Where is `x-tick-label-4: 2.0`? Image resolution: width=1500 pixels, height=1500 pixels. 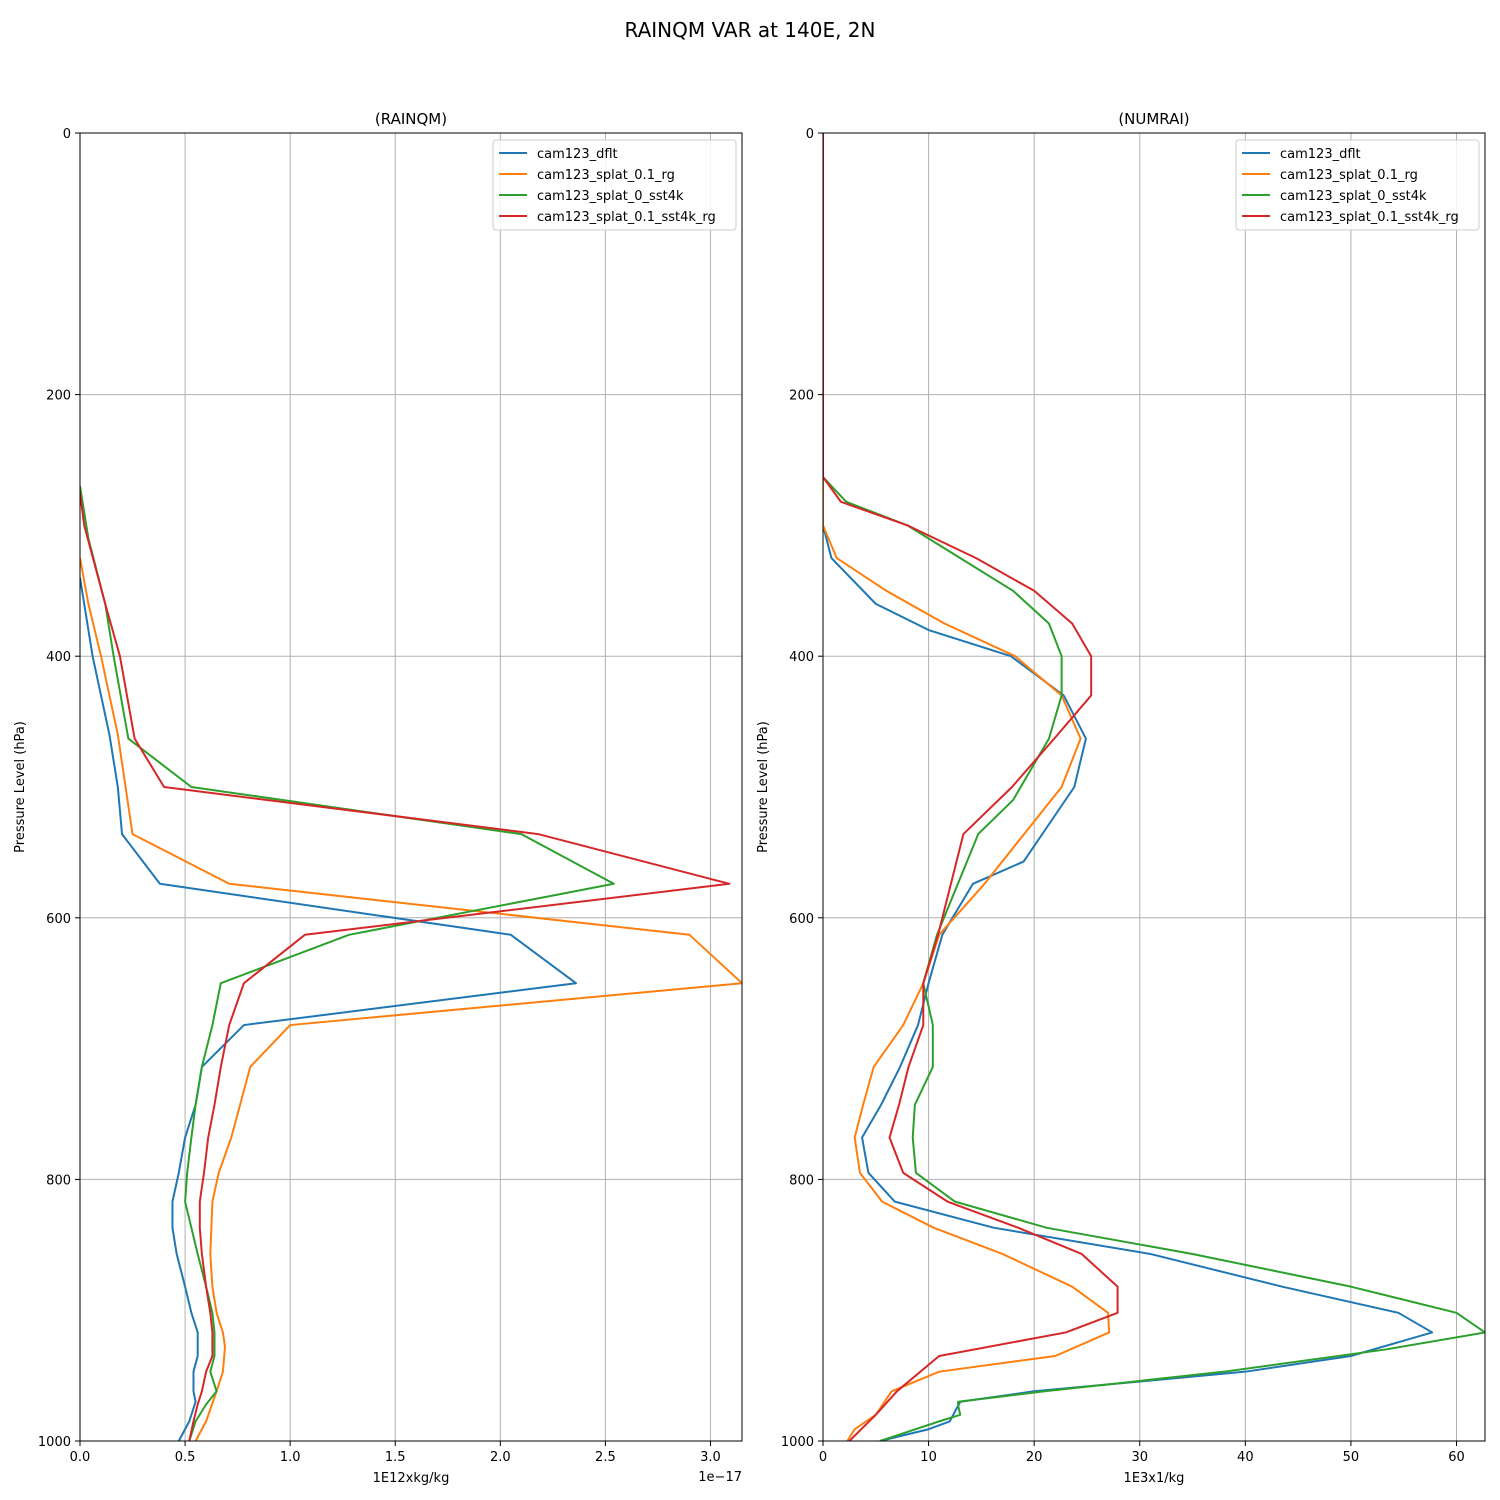
x-tick-label-4: 2.0 is located at coordinates (500, 1457).